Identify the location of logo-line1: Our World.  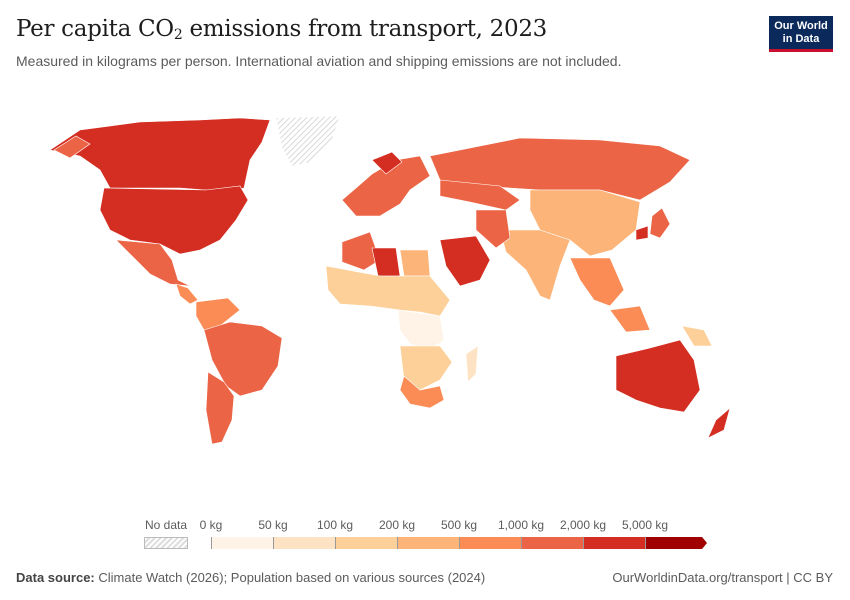
(801, 26).